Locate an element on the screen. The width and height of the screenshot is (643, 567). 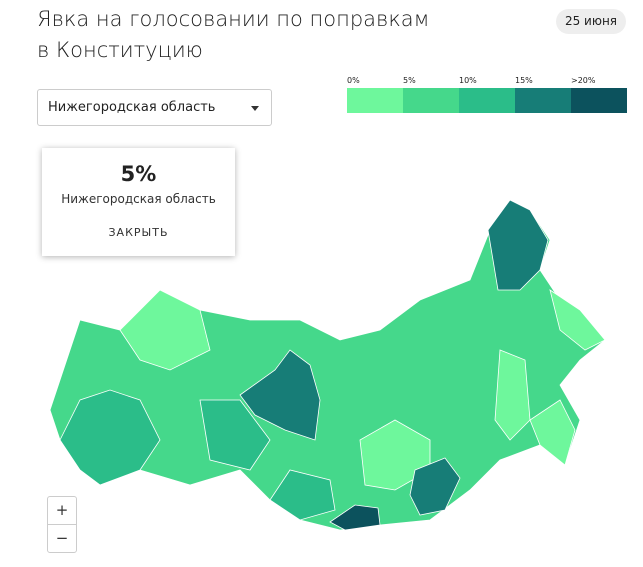
legend-item: 0% is located at coordinates (375, 94).